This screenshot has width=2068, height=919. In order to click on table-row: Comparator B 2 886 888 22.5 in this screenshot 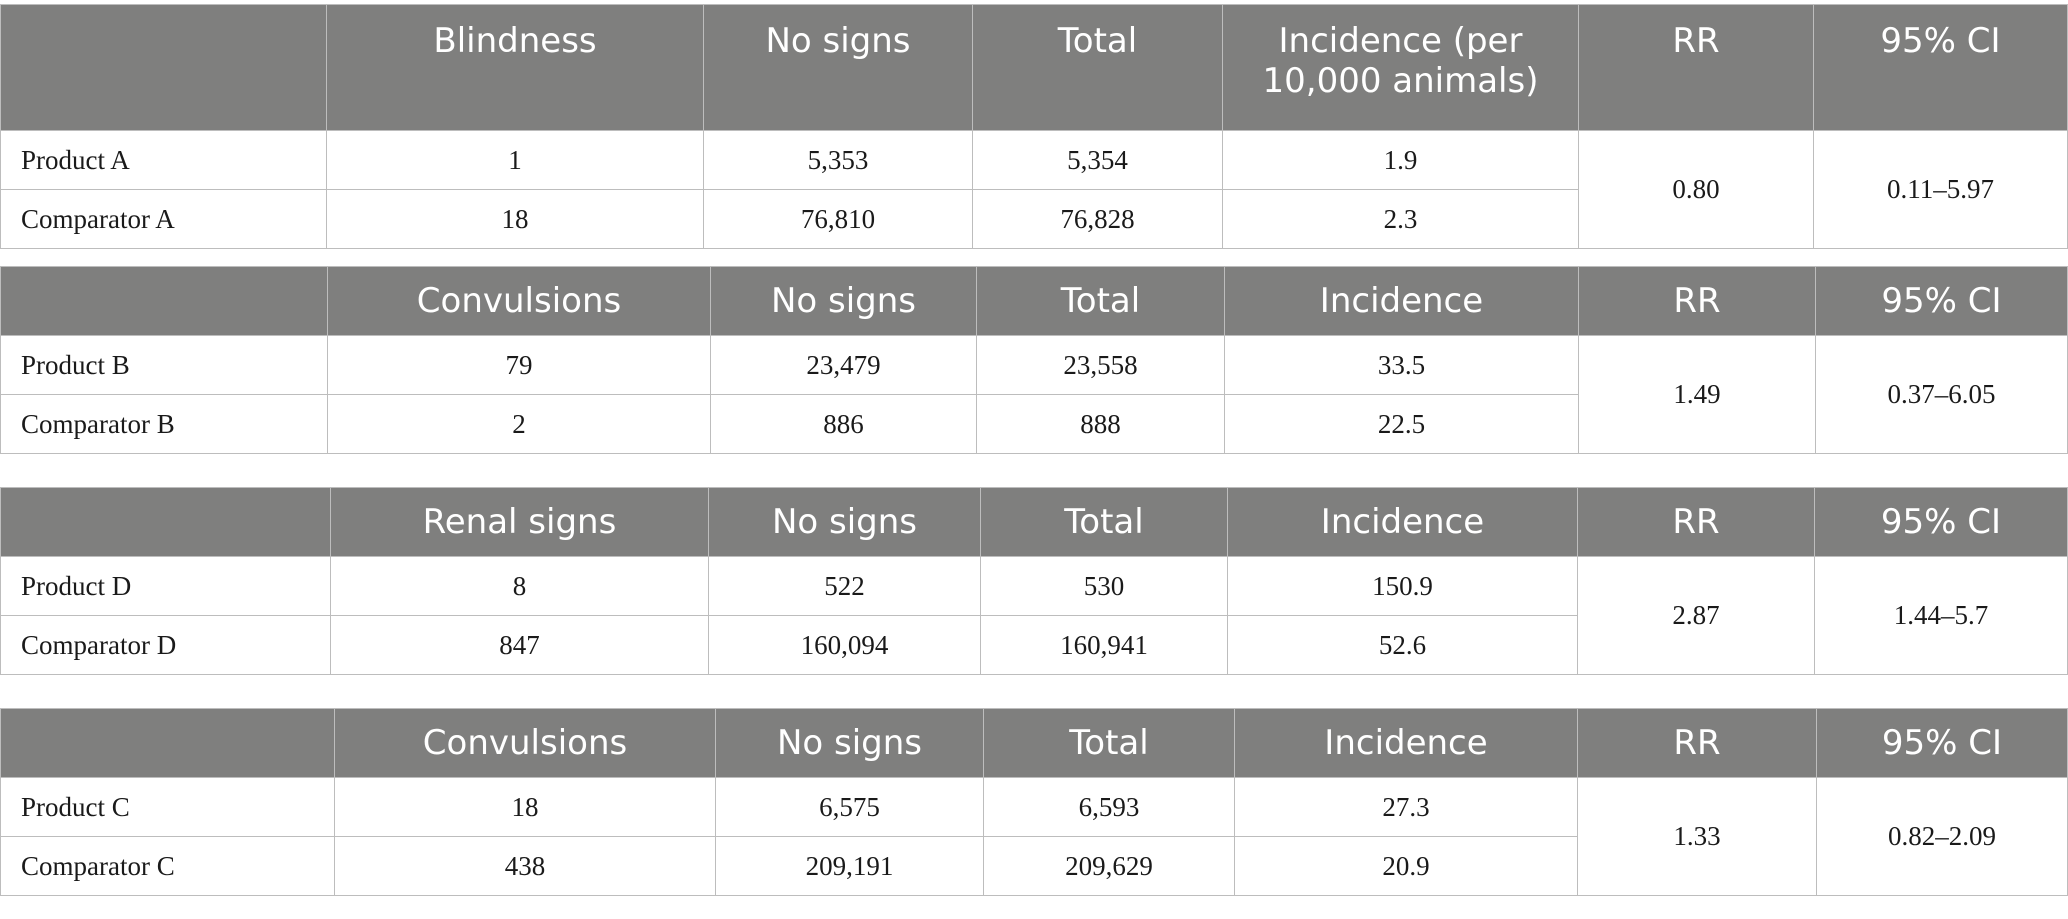, I will do `click(1034, 424)`.